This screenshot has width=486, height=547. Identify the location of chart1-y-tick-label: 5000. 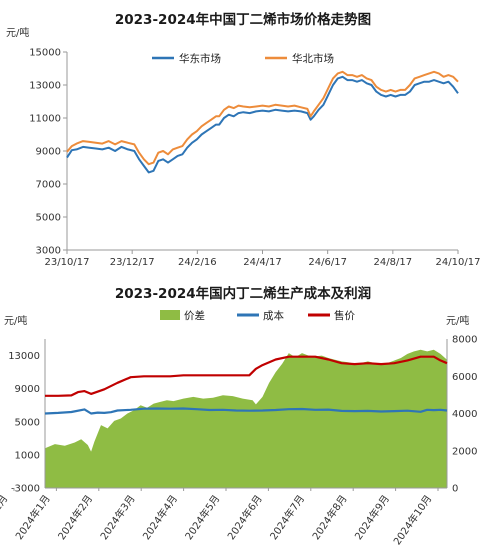
(48, 218).